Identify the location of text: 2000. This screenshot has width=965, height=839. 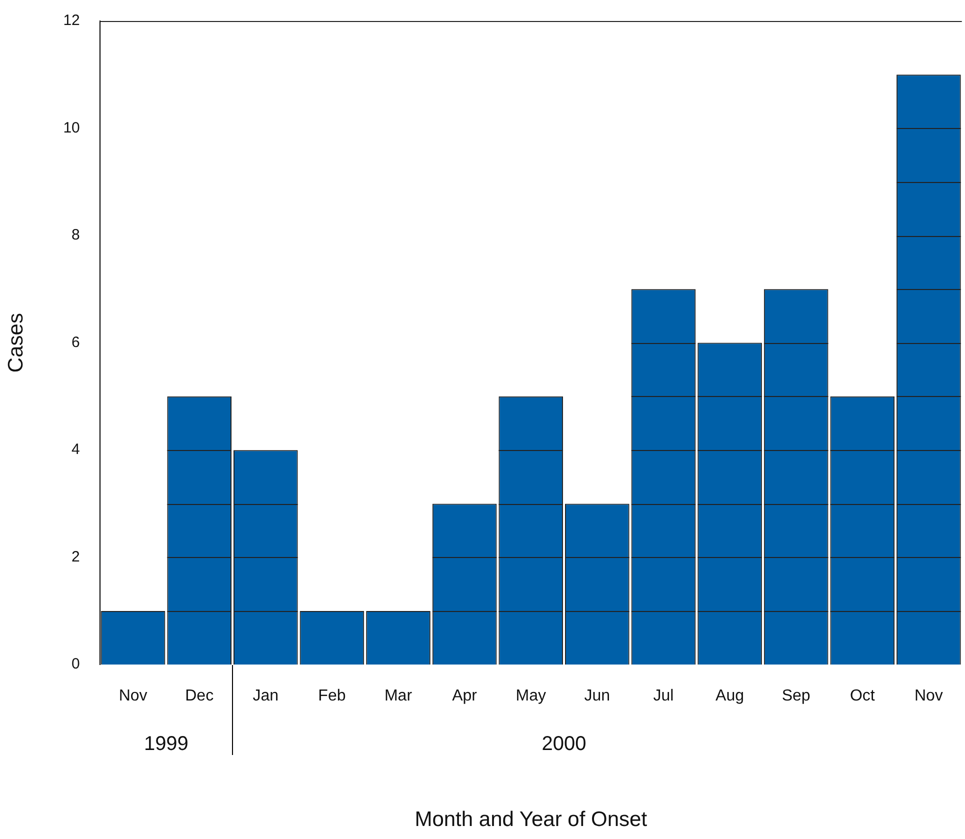
(564, 744).